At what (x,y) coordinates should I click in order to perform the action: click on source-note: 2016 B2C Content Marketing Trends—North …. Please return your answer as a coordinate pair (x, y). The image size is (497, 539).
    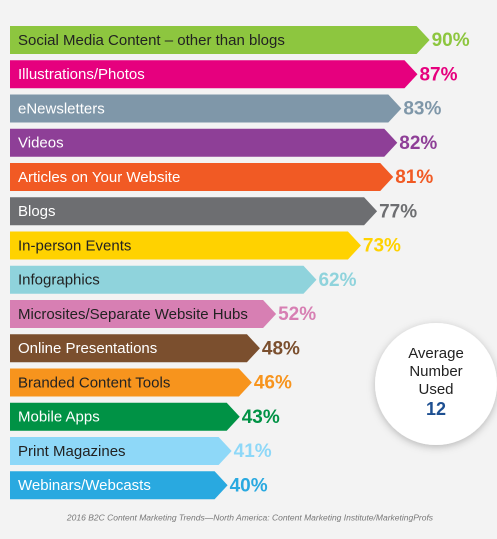
    Looking at the image, I should click on (250, 517).